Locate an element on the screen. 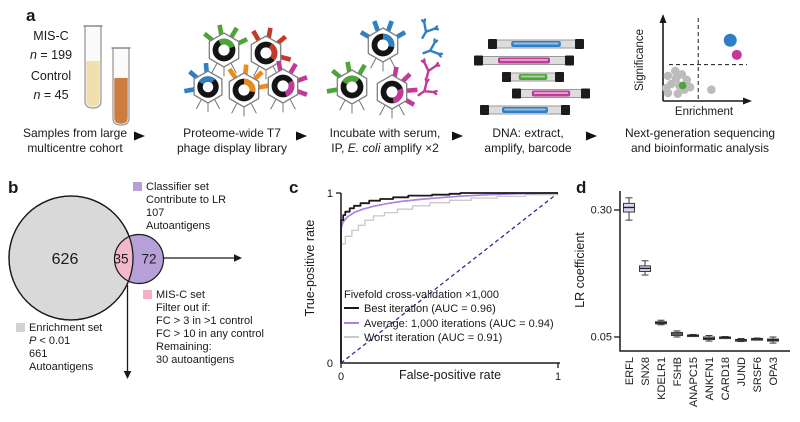 This screenshot has height=422, width=800. test-tubes-icon is located at coordinates (107, 75).